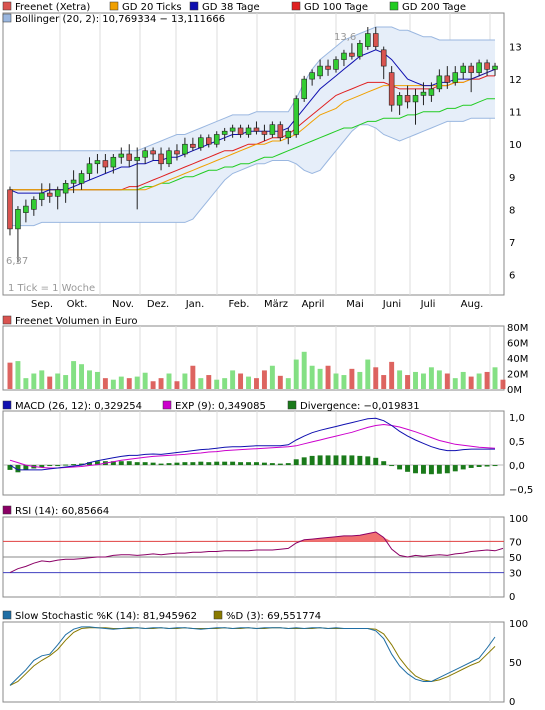 Image resolution: width=545 pixels, height=710 pixels. Describe the element at coordinates (517, 442) in the screenshot. I see `macd-y-tick-1: 0,5` at that location.